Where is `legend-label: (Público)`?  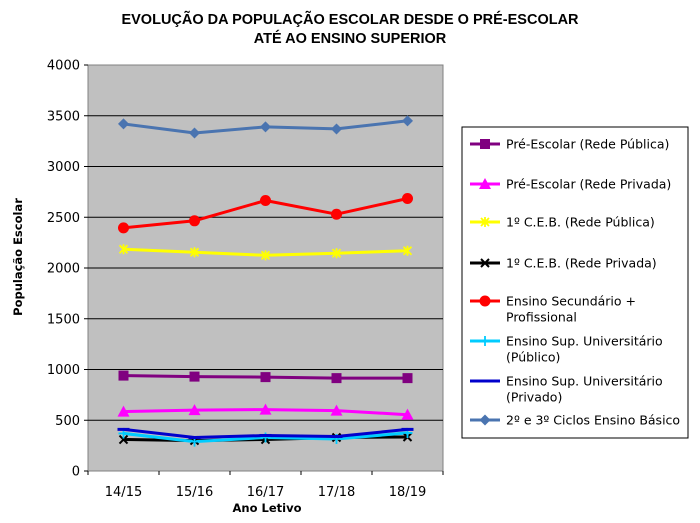 legend-label: (Público) is located at coordinates (533, 357).